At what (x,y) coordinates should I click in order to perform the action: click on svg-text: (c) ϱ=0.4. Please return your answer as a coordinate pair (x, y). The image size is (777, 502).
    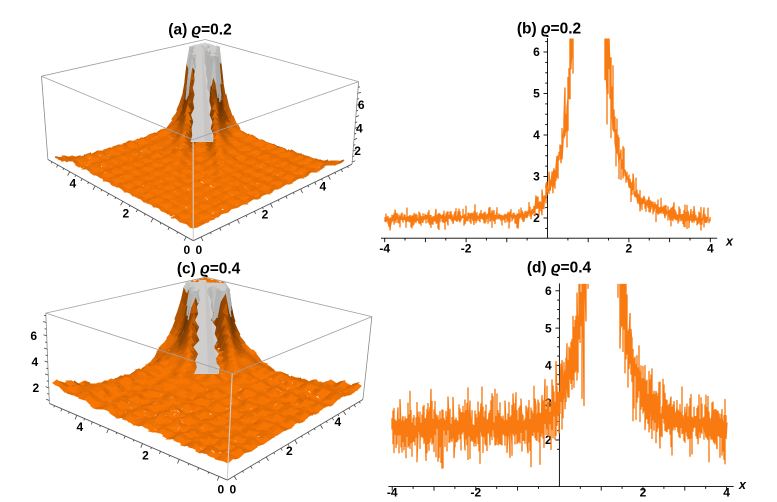
    Looking at the image, I should click on (209, 269).